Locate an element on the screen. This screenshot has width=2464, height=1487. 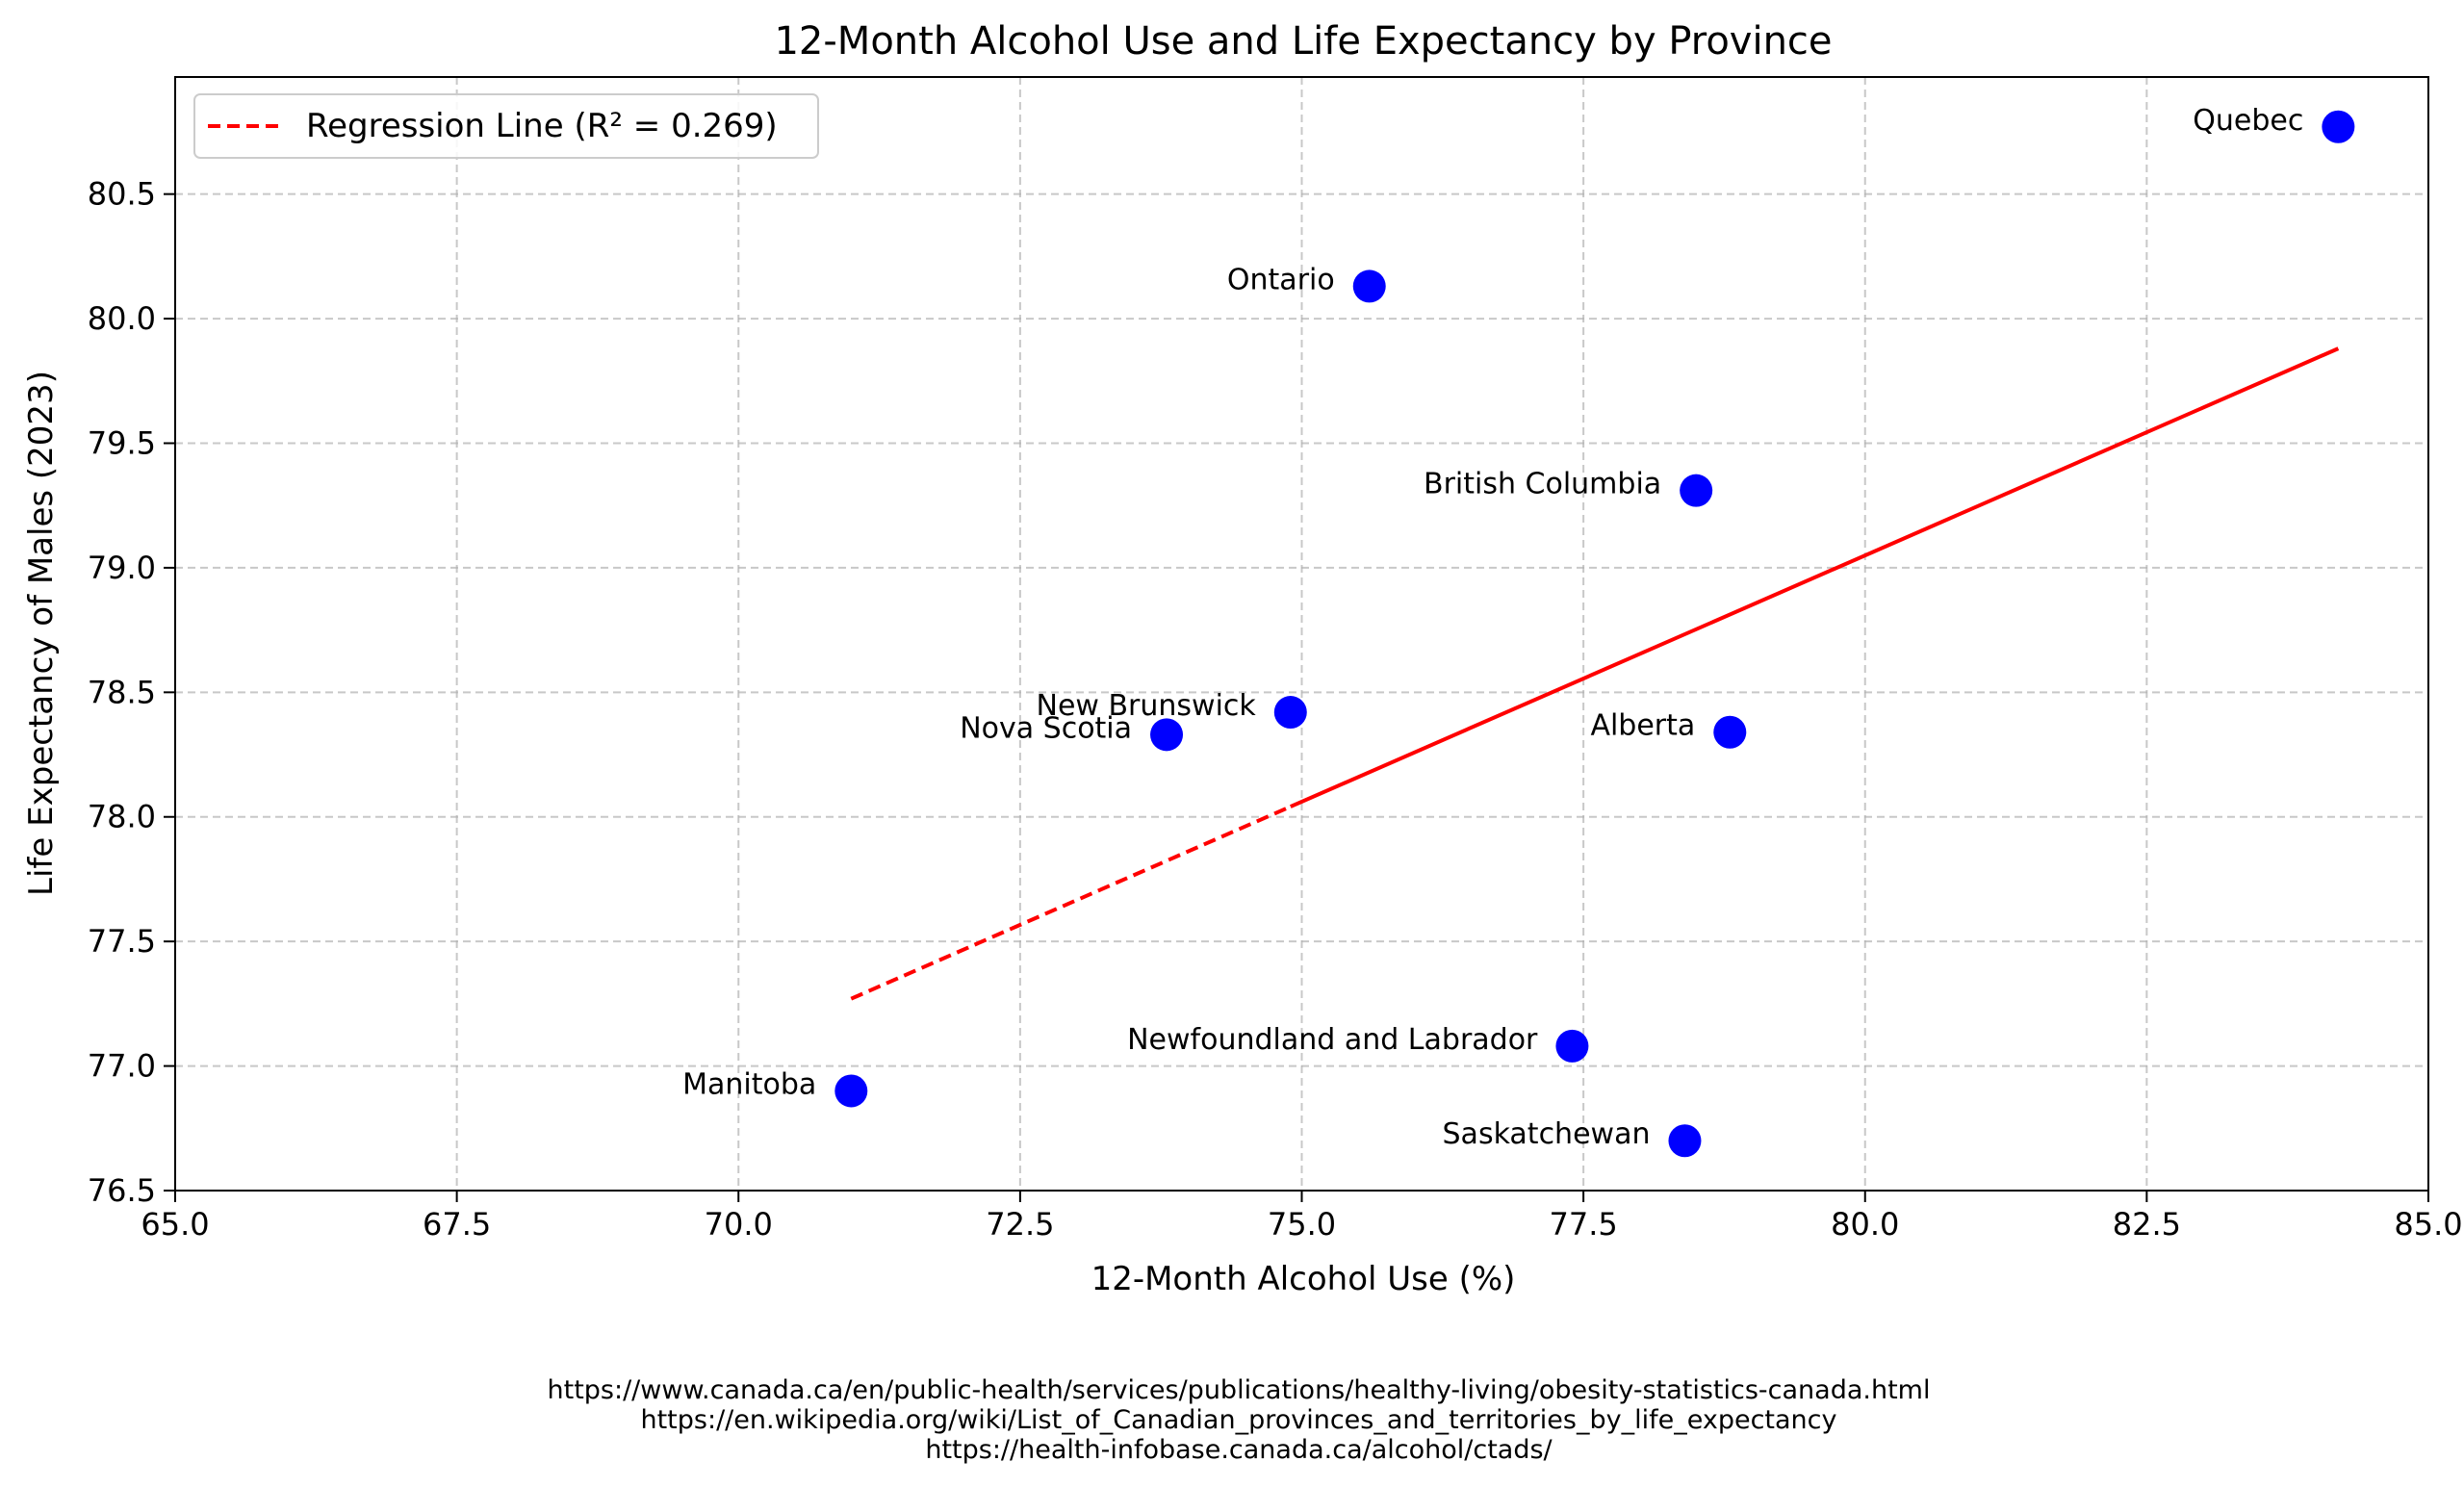
y-tick-label: 78.5 is located at coordinates (122, 692).